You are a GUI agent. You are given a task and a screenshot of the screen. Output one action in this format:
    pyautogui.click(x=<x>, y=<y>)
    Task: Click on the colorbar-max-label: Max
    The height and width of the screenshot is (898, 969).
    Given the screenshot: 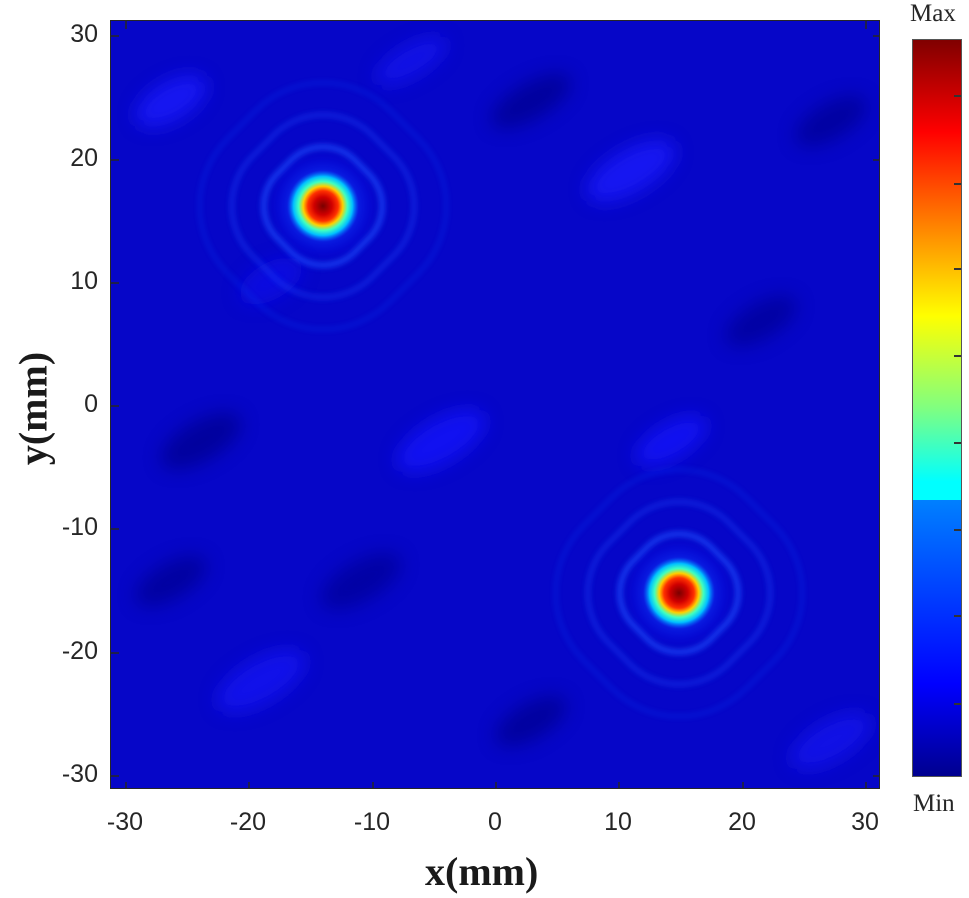 What is the action you would take?
    pyautogui.click(x=933, y=13)
    